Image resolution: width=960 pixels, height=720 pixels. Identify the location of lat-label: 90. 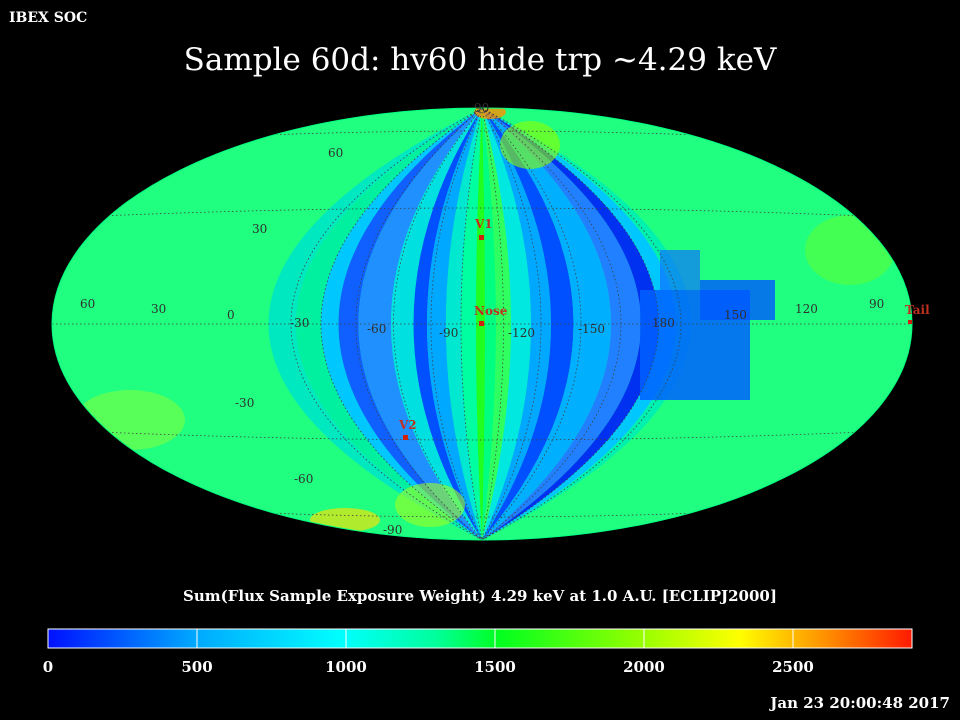
(481, 108).